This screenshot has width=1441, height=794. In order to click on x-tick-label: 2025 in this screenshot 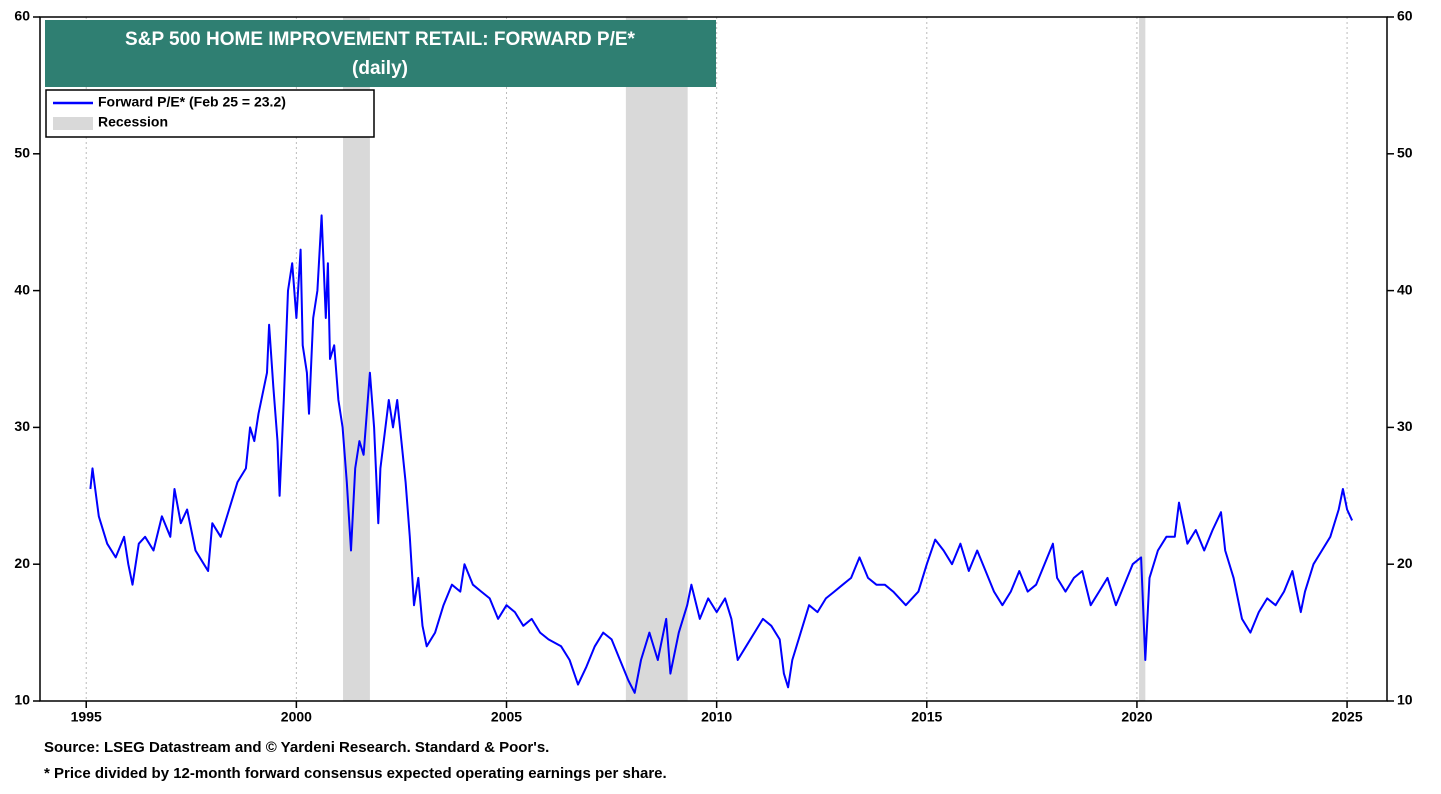, I will do `click(1346, 717)`.